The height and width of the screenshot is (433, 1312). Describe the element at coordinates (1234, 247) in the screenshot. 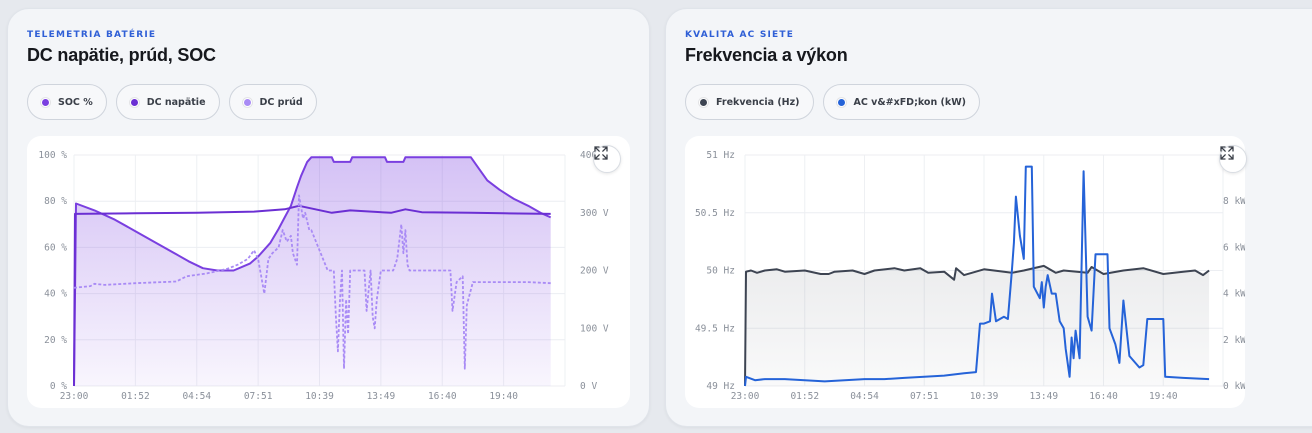

I see `y-right-tick-label: 6 kW` at that location.